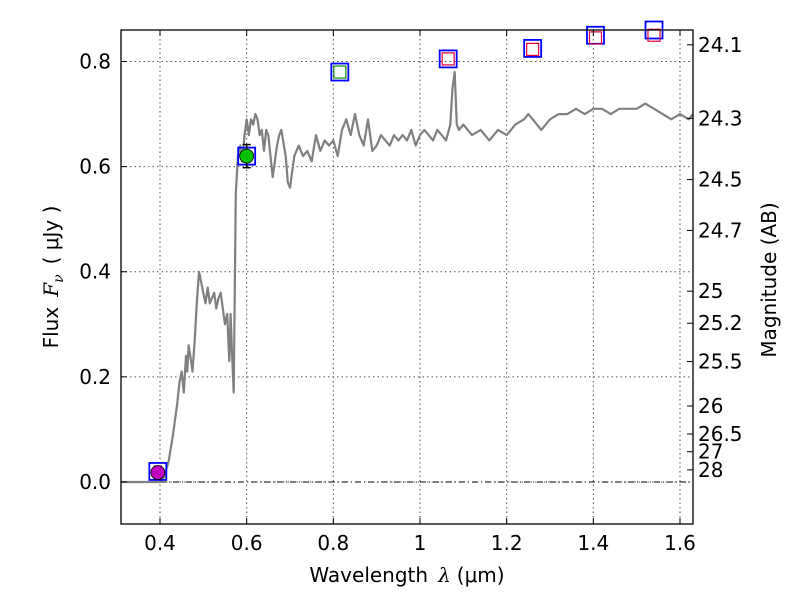  What do you see at coordinates (769, 279) in the screenshot?
I see `magnitude-axis-title: Magnitude (AB)` at bounding box center [769, 279].